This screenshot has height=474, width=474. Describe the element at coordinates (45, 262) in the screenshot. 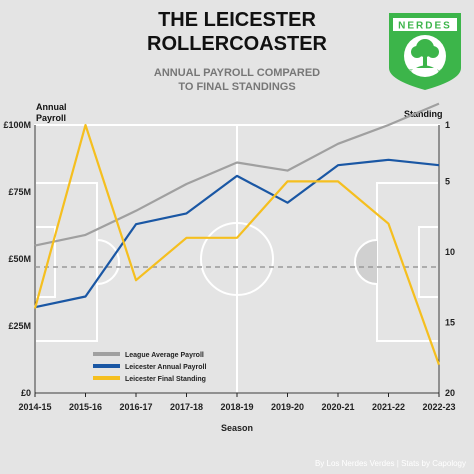

I see `pitch-goal-box-left` at that location.